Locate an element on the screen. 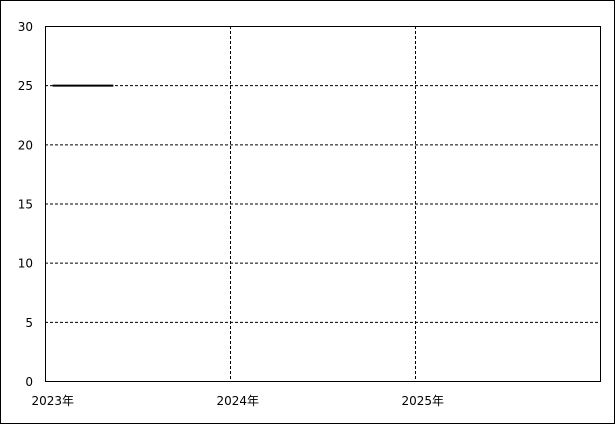 Image resolution: width=615 pixels, height=424 pixels. y-tick-label: 15 is located at coordinates (25, 205).